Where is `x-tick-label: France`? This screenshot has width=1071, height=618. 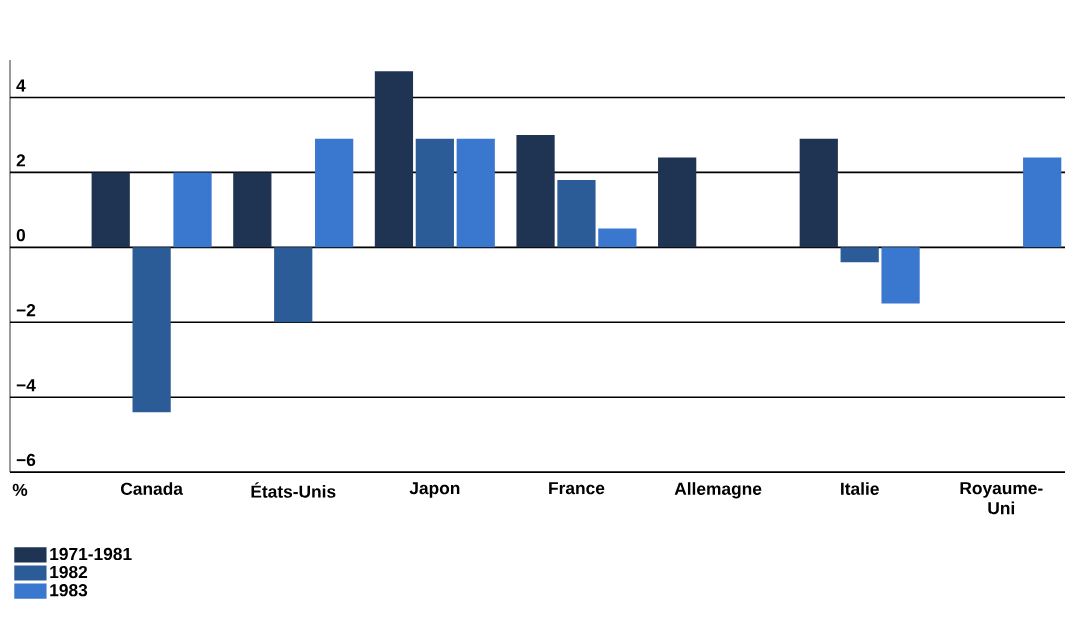
x-tick-label: France is located at coordinates (577, 488).